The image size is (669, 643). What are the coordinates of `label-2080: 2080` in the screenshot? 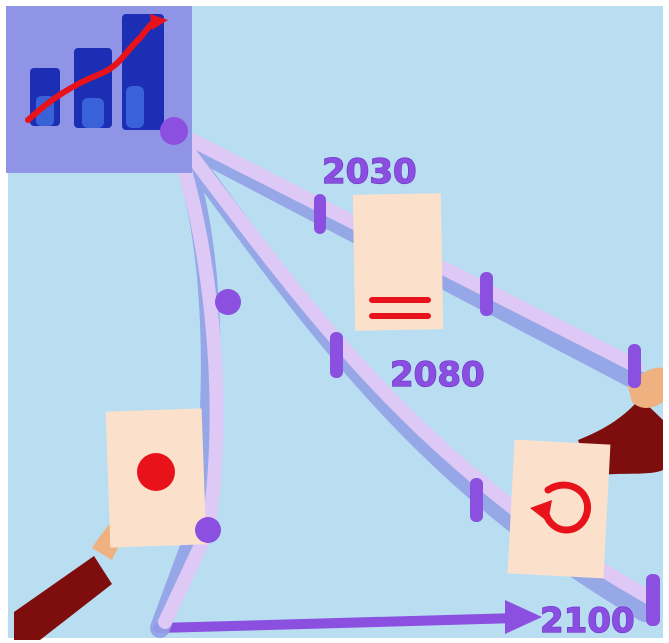 It's located at (437, 375).